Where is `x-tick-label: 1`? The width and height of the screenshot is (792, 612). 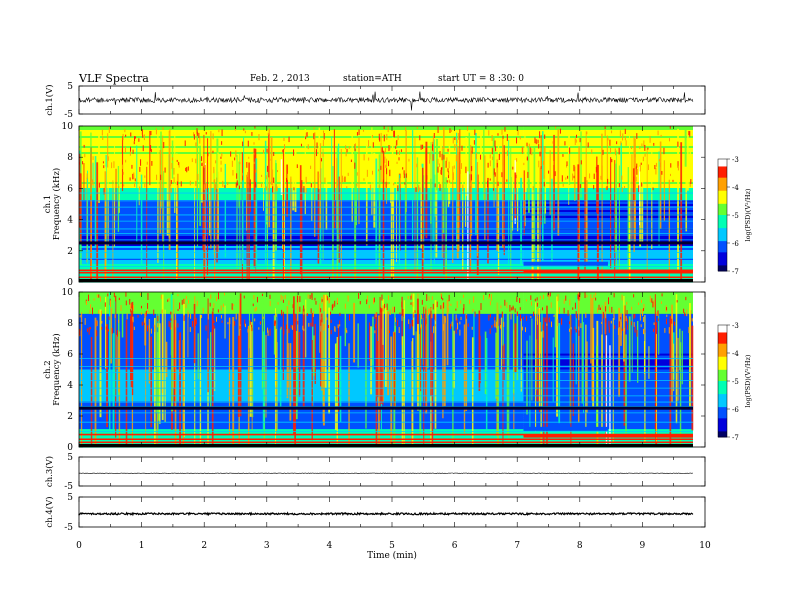 x-tick-label: 1 is located at coordinates (142, 546).